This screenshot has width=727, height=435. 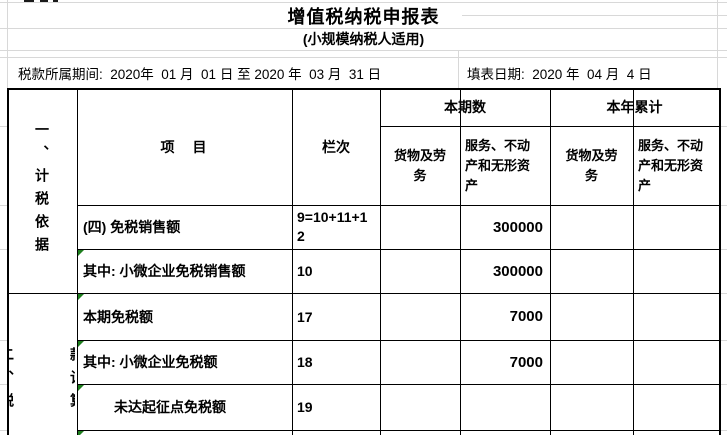 What do you see at coordinates (305, 316) in the screenshot?
I see `row-colno: 17` at bounding box center [305, 316].